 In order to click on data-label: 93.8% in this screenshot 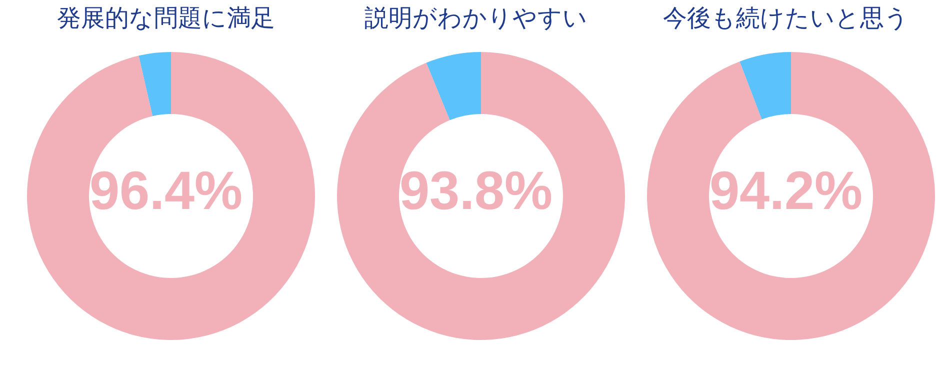, I will do `click(476, 191)`.